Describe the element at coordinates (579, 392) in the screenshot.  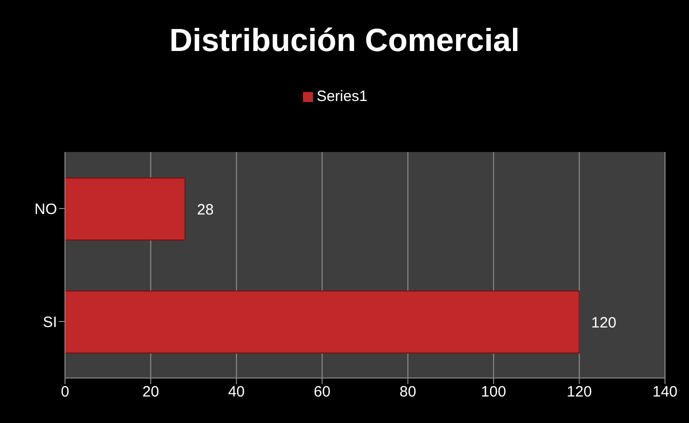
I see `x-tick-label: 120` at that location.